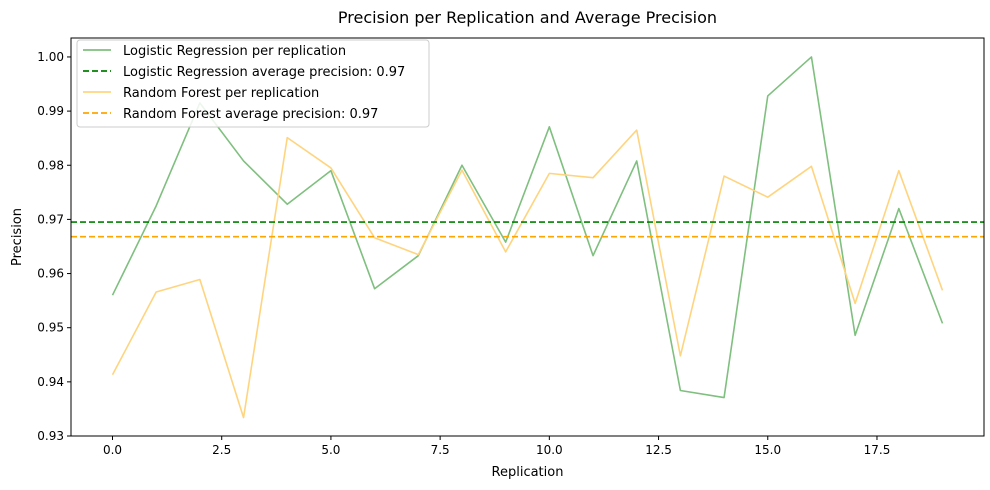 The height and width of the screenshot is (490, 990). Describe the element at coordinates (528, 472) in the screenshot. I see `x-axis-label: Replication` at that location.